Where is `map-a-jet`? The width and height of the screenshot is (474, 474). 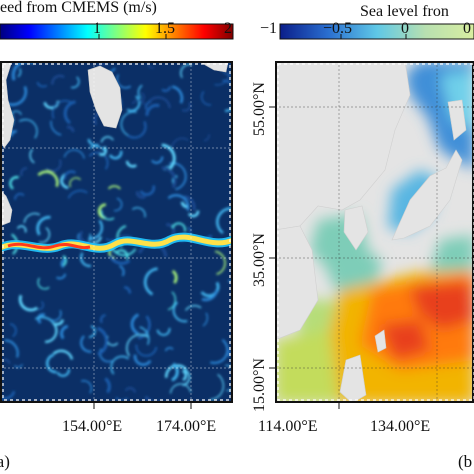 map-a-jet is located at coordinates (116, 242).